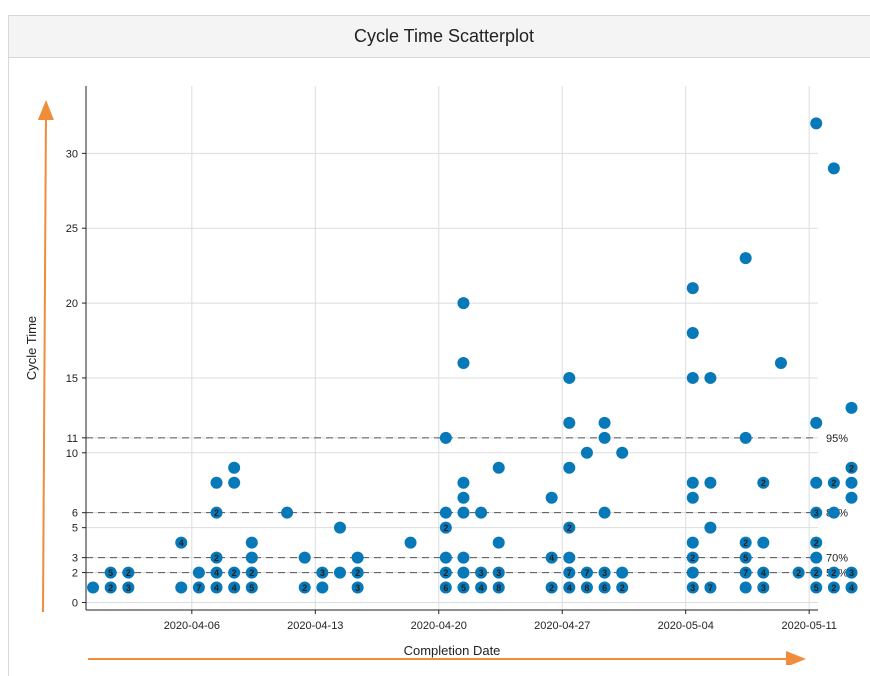 The height and width of the screenshot is (676, 870). What do you see at coordinates (562, 626) in the screenshot?
I see `x-tick-label: 2020-04-27` at bounding box center [562, 626].